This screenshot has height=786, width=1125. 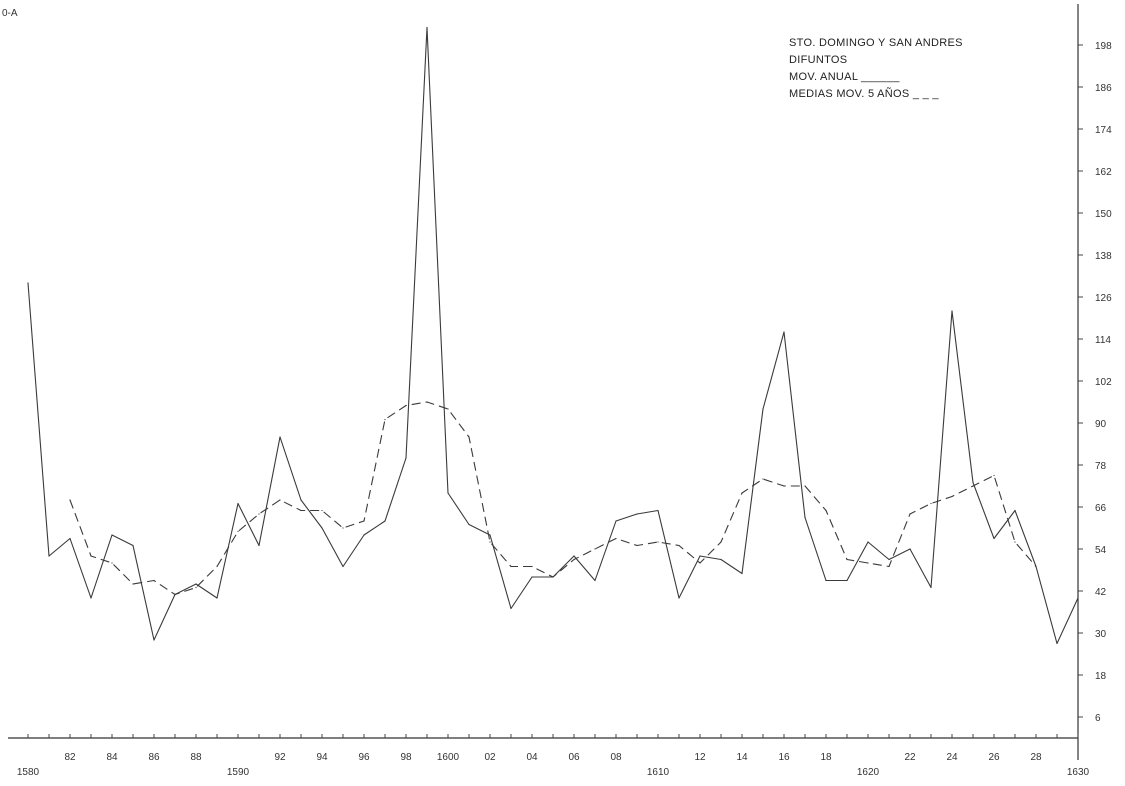 I want to click on y-tick-label: 150, so click(x=1103, y=214).